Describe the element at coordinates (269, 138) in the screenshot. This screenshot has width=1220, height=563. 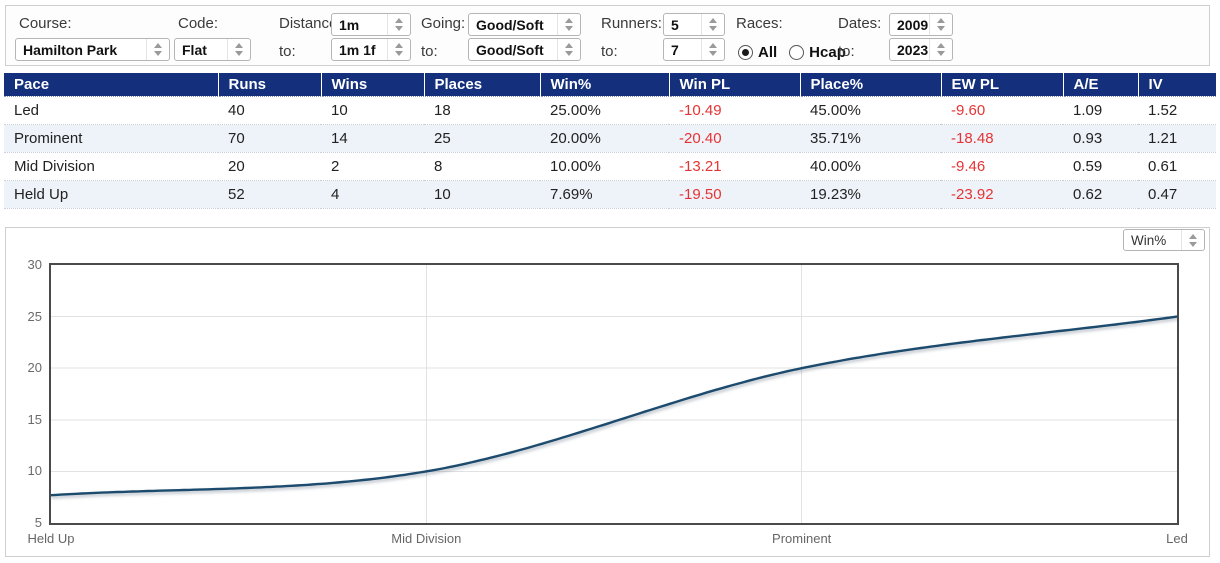
I see `table-cell: 70` at that location.